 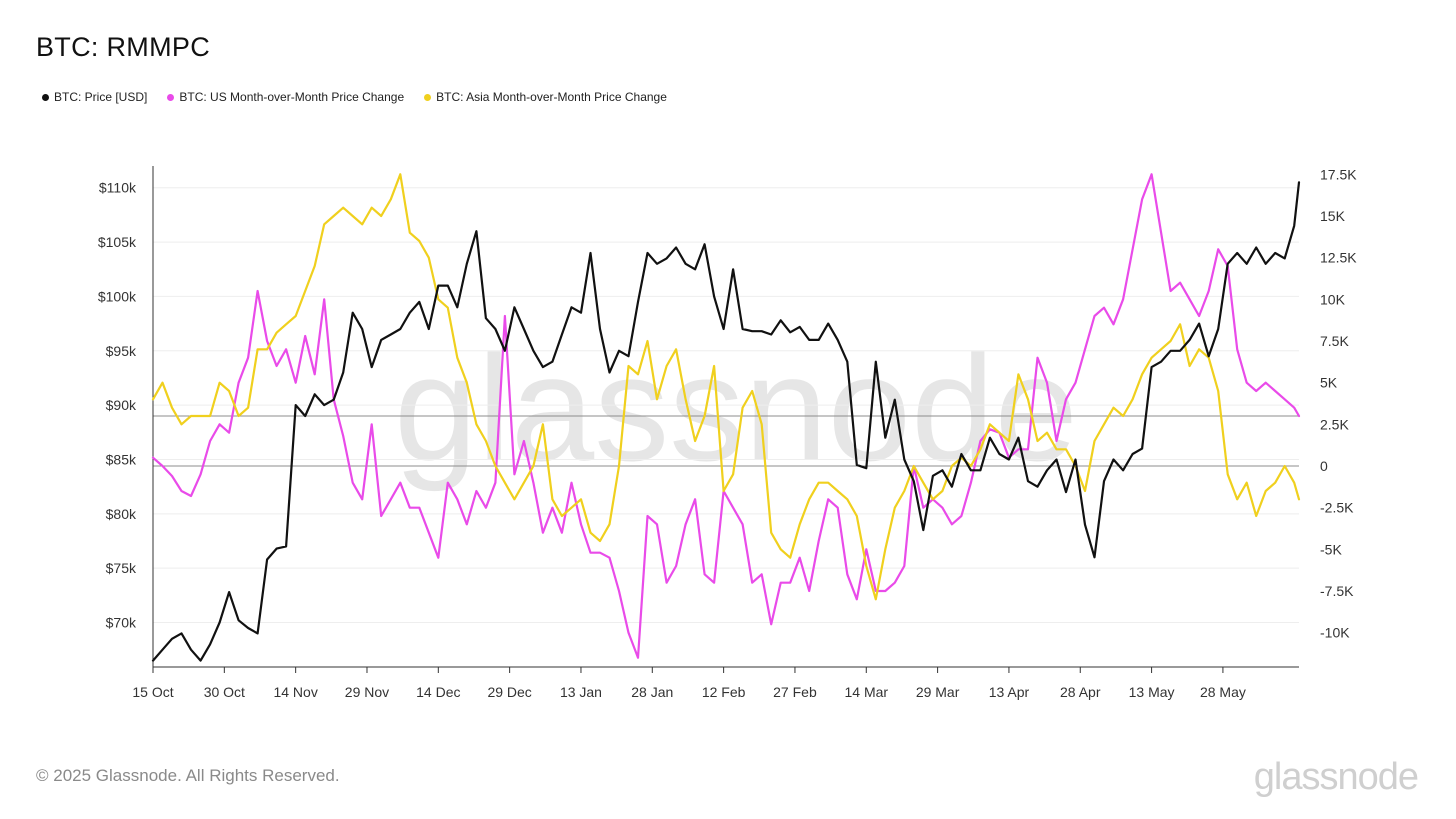 I want to click on x-tick-label: 30 Oct, so click(x=224, y=692).